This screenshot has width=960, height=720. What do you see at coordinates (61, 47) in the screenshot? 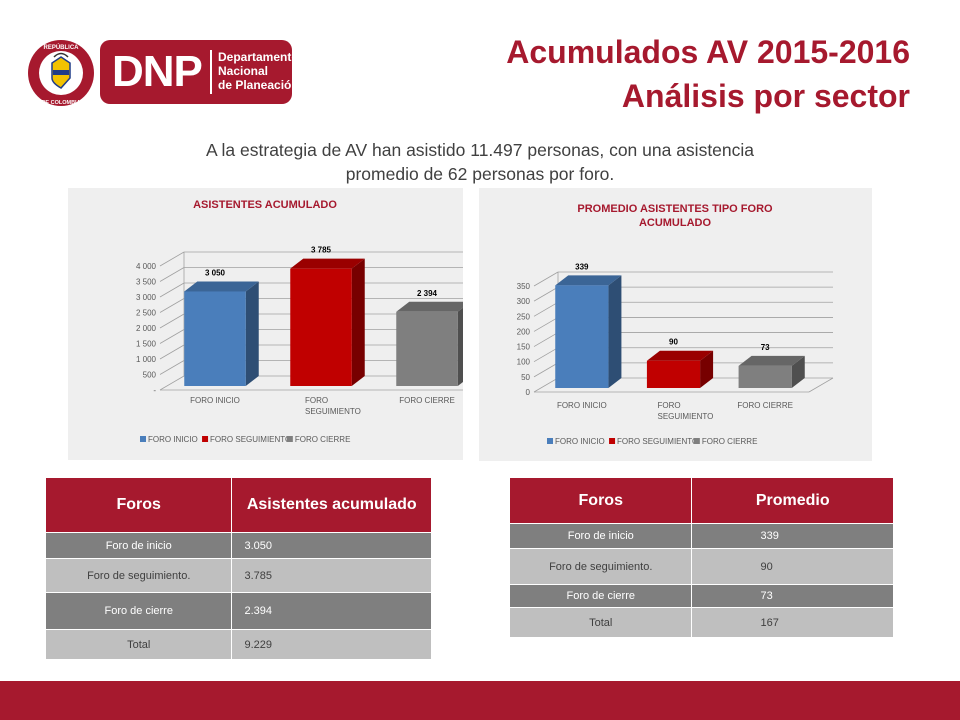
I see `seal-top-text: REPÚBLICA` at bounding box center [61, 47].